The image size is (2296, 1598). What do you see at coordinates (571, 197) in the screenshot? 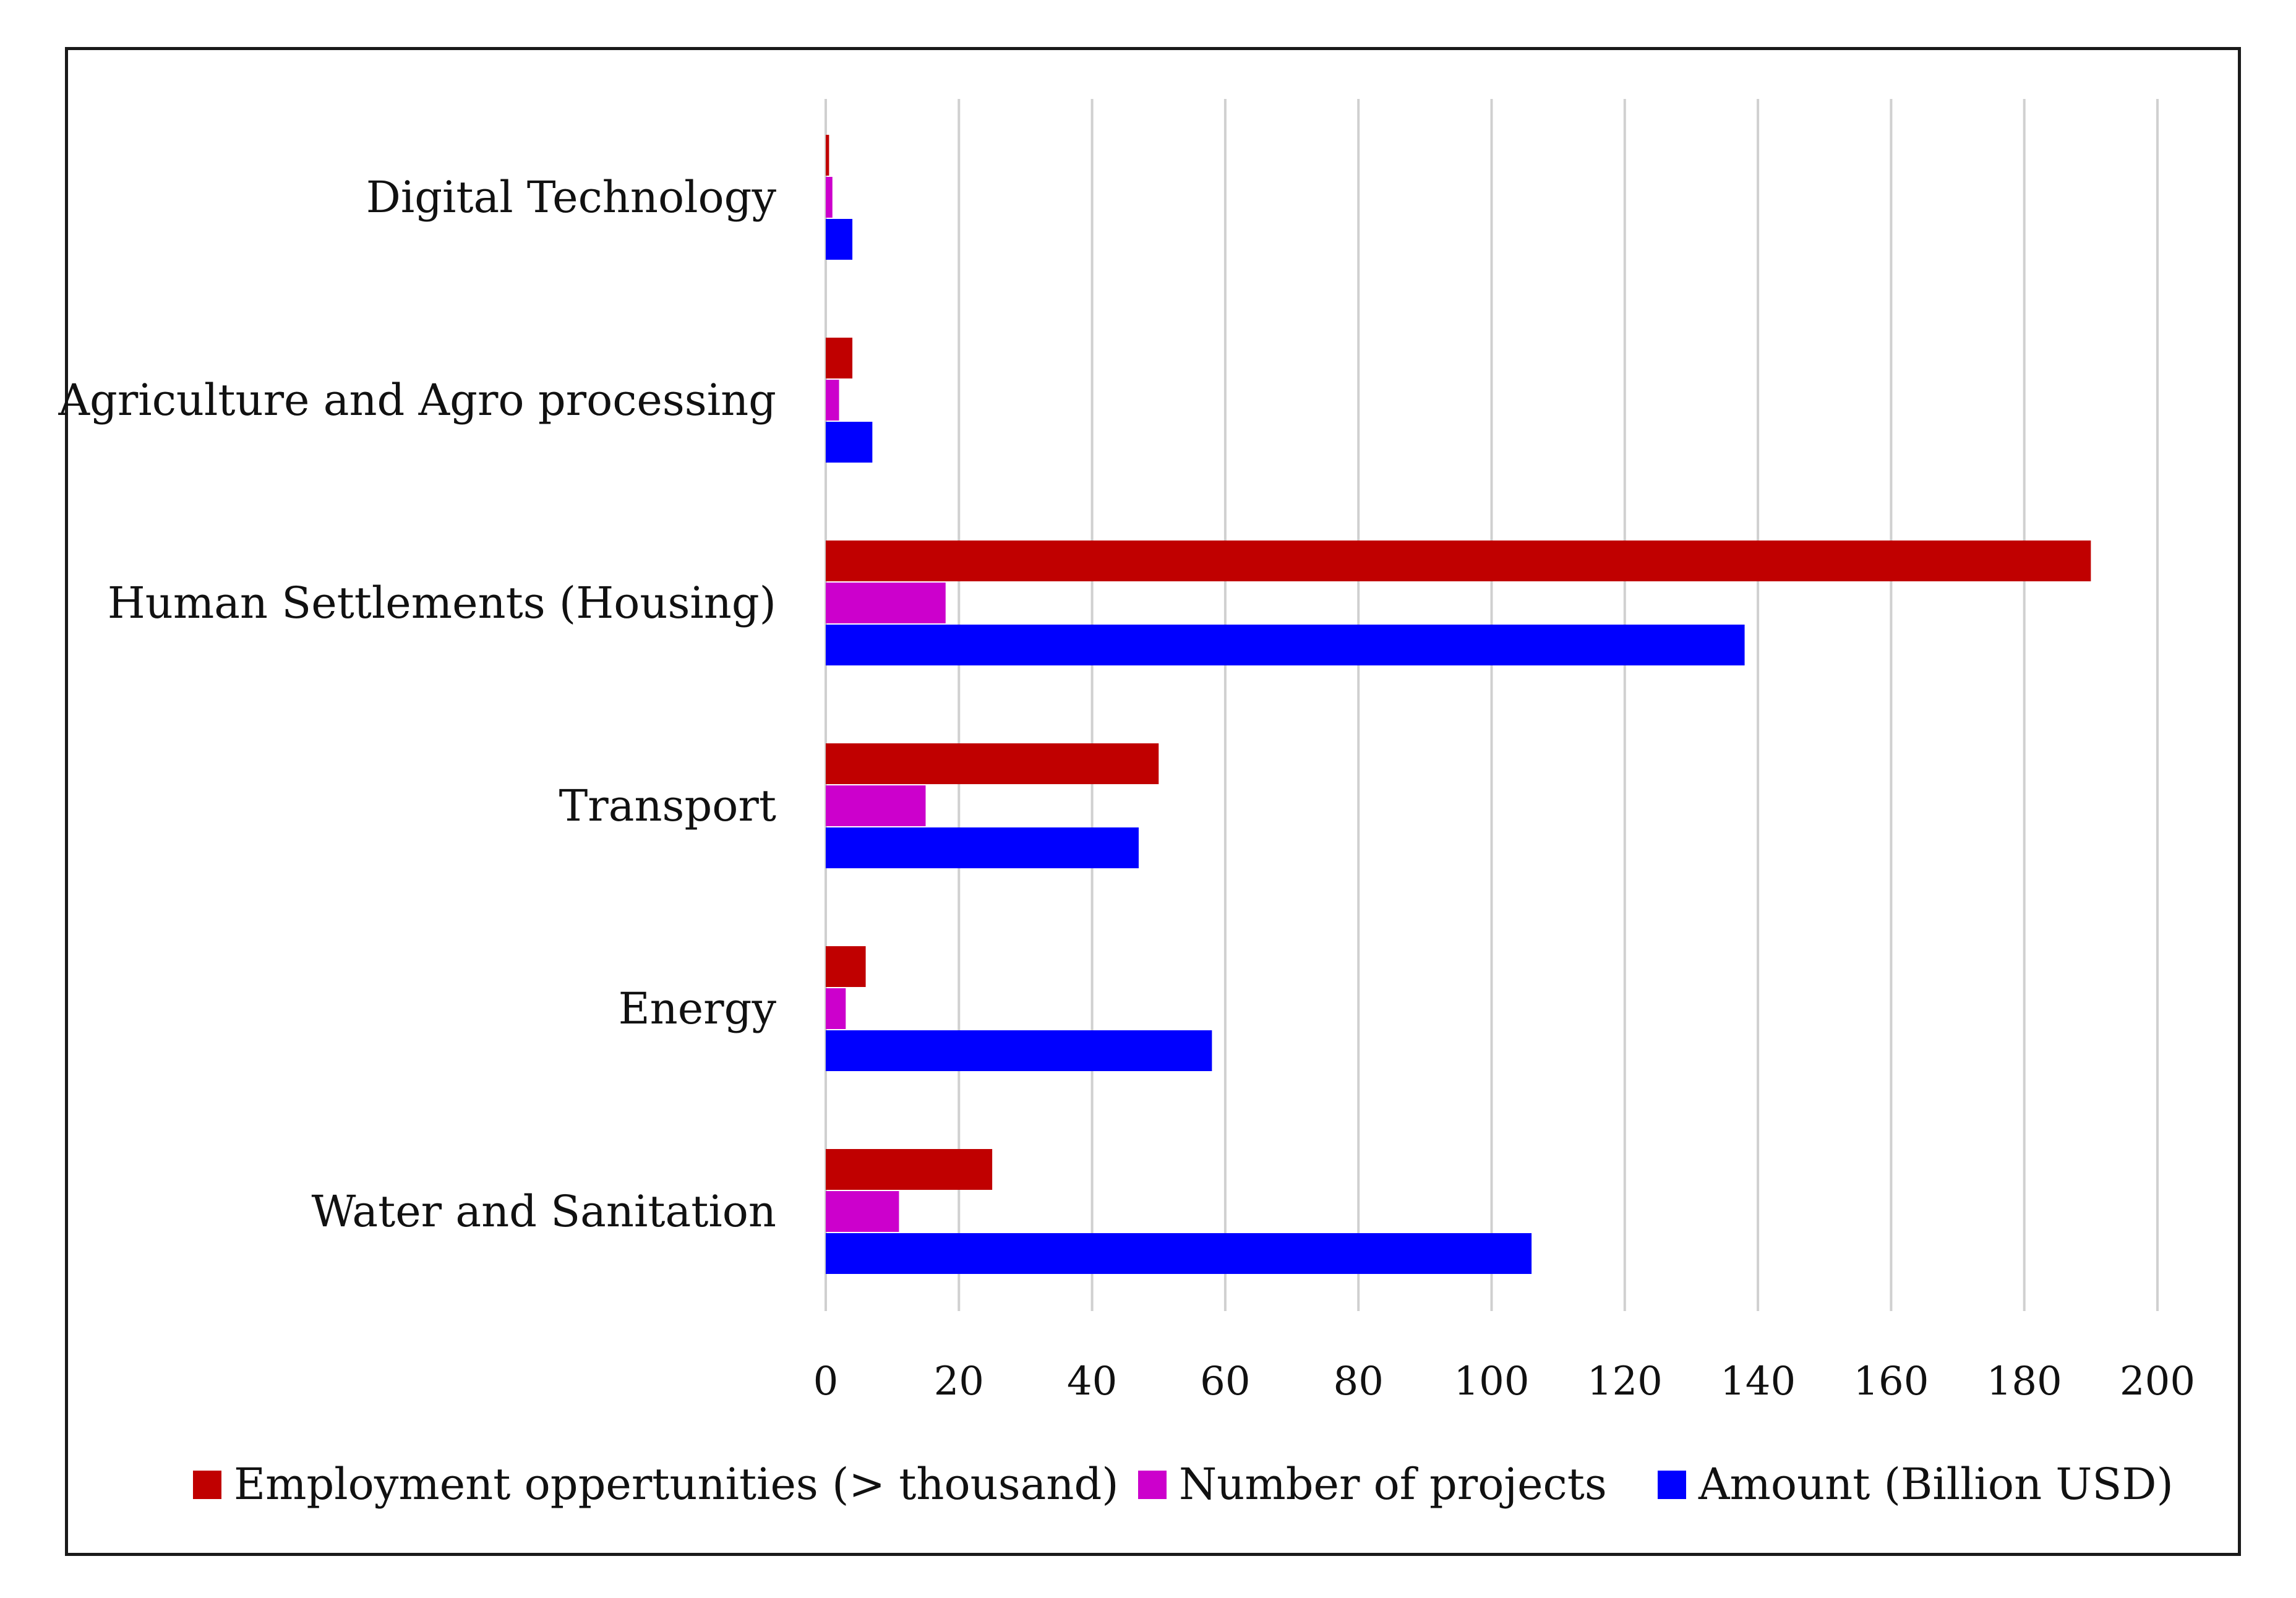
I see `category-label: Digital Technology` at bounding box center [571, 197].